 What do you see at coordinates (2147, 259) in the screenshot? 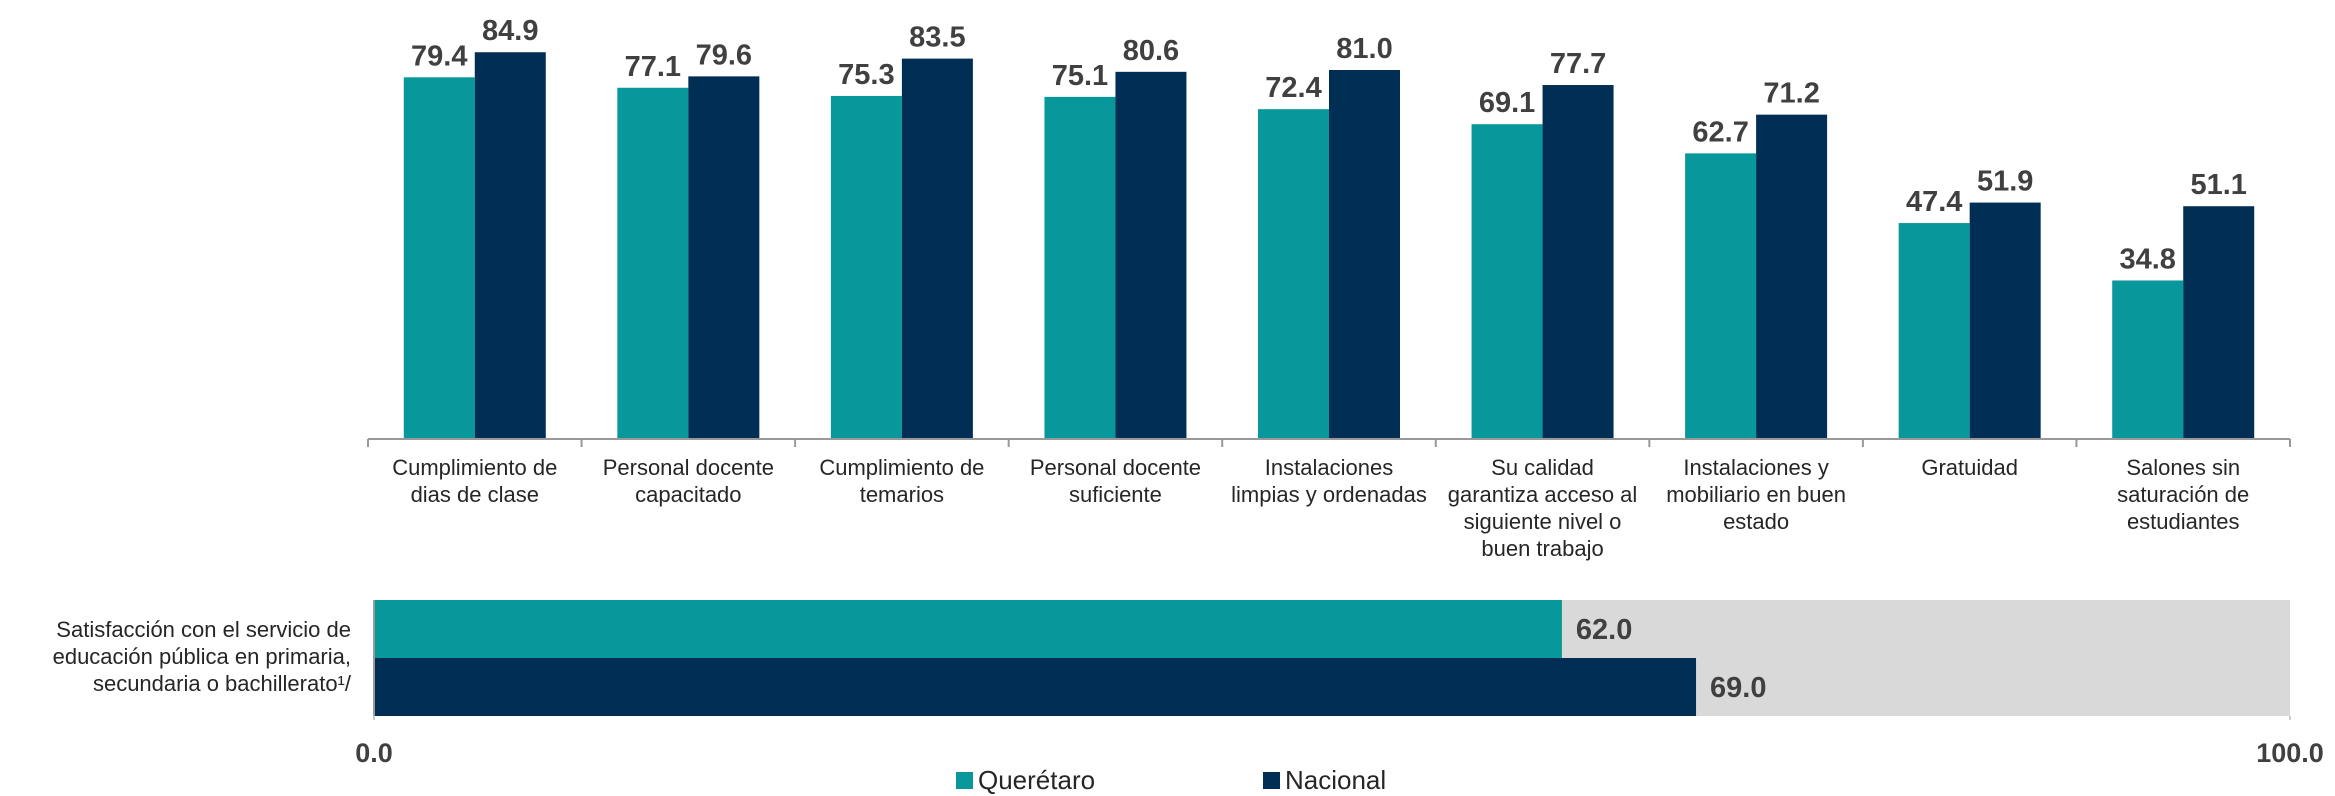
I see `value-label: 34.8` at bounding box center [2147, 259].